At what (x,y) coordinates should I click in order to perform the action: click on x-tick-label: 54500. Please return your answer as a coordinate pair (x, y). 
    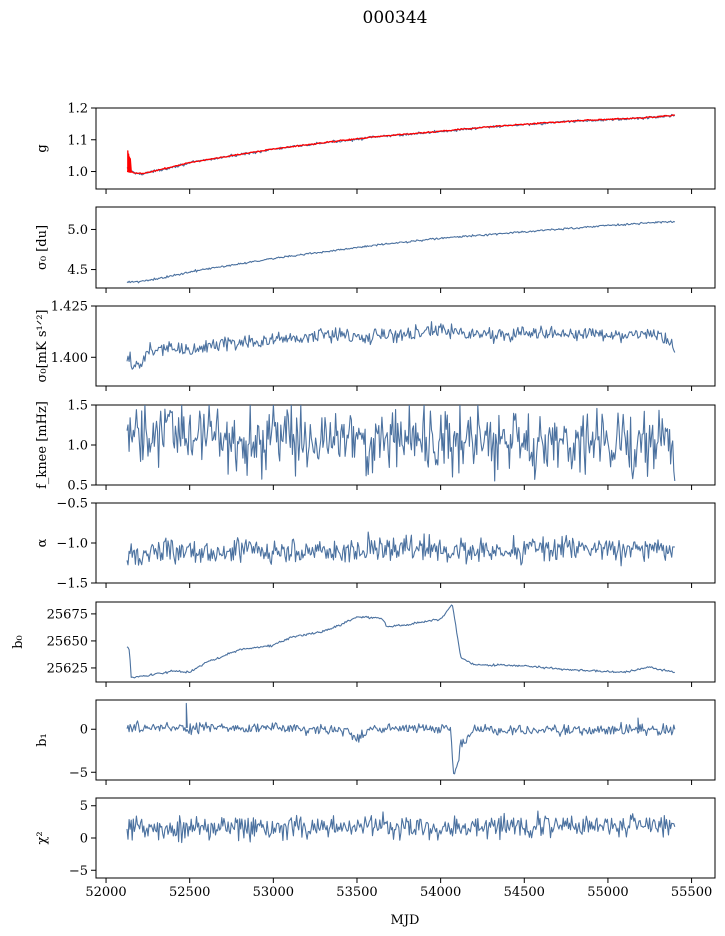
    Looking at the image, I should click on (524, 892).